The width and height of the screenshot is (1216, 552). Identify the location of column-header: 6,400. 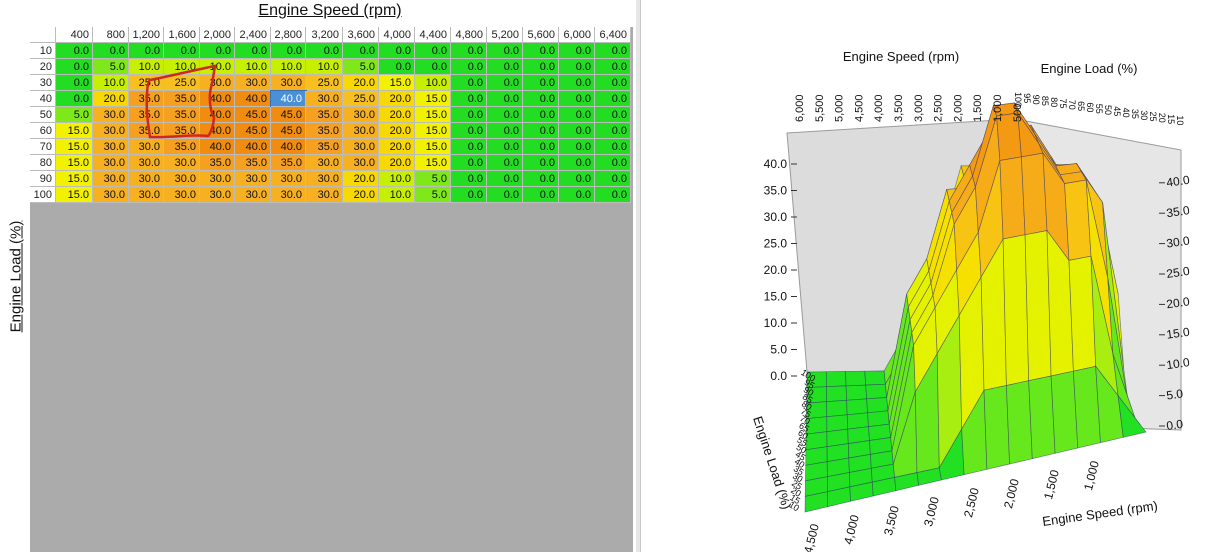
(613, 35).